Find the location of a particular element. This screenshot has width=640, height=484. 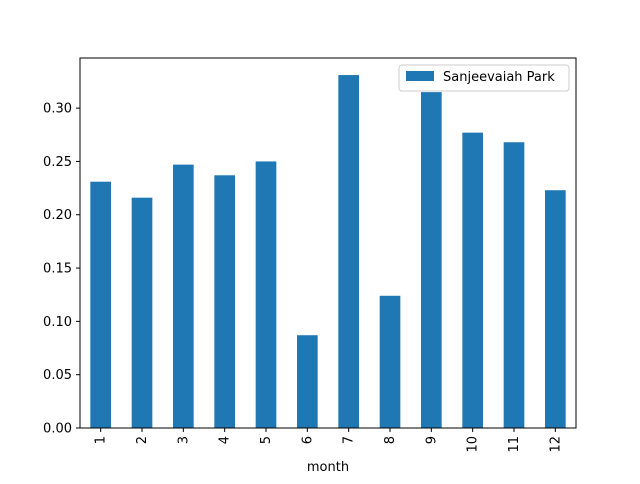

x-tick-label: 10 is located at coordinates (473, 444).